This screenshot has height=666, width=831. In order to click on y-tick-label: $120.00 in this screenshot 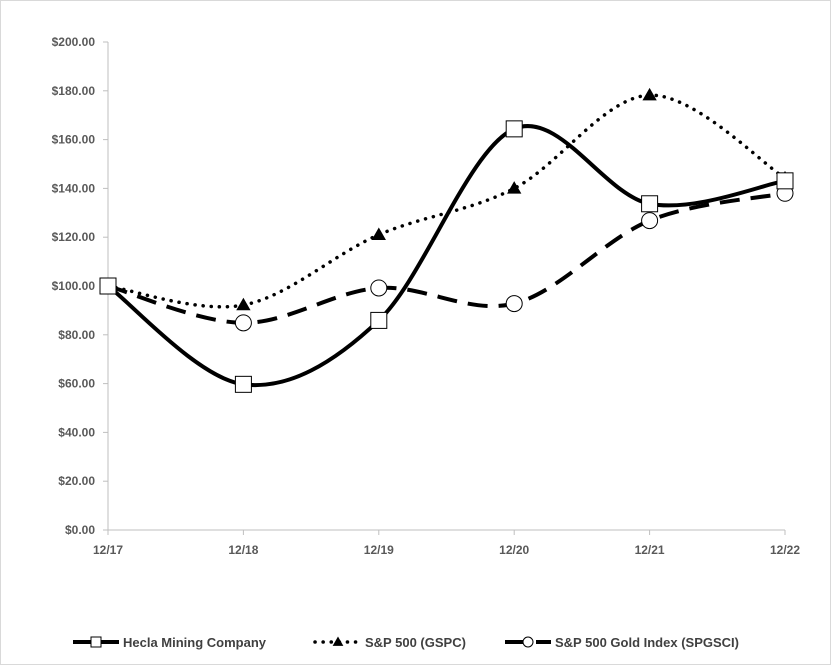, I will do `click(74, 237)`.